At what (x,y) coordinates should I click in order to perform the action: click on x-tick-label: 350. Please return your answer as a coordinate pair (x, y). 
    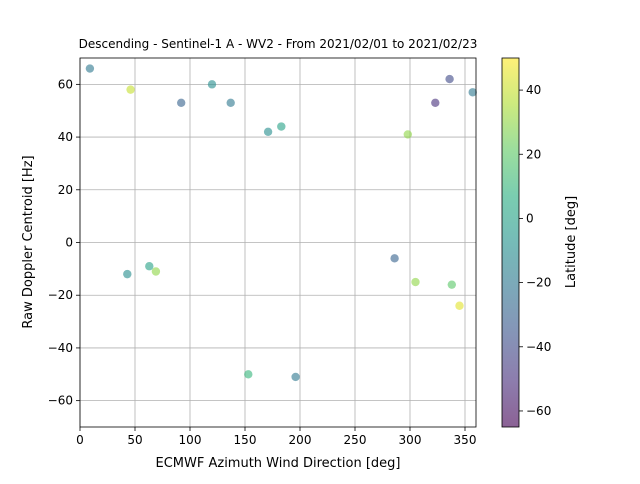
    Looking at the image, I should click on (465, 440).